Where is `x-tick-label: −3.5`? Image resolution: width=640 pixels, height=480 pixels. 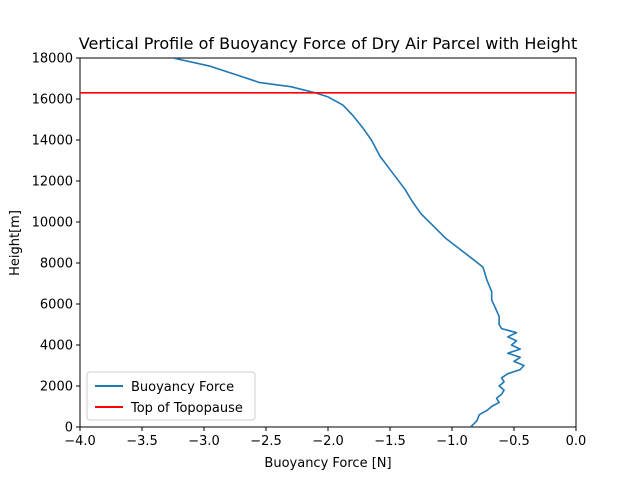
x-tick-label: −3.5 is located at coordinates (142, 441).